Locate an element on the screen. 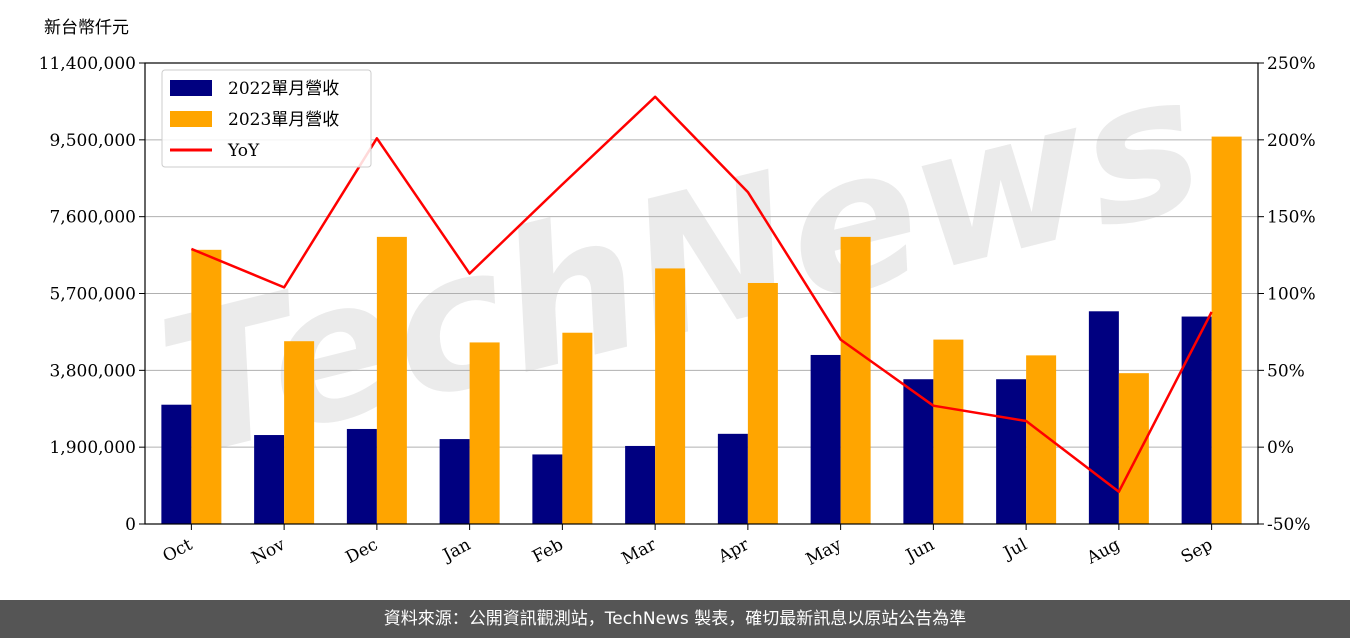 The image size is (1350, 638). x-tick-label-jun: Jun is located at coordinates (919, 551).